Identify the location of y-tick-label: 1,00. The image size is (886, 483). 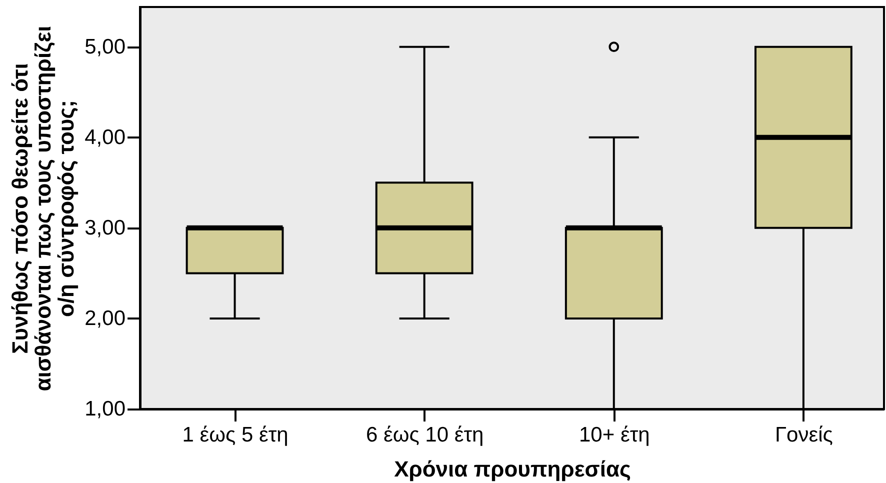
(105, 409).